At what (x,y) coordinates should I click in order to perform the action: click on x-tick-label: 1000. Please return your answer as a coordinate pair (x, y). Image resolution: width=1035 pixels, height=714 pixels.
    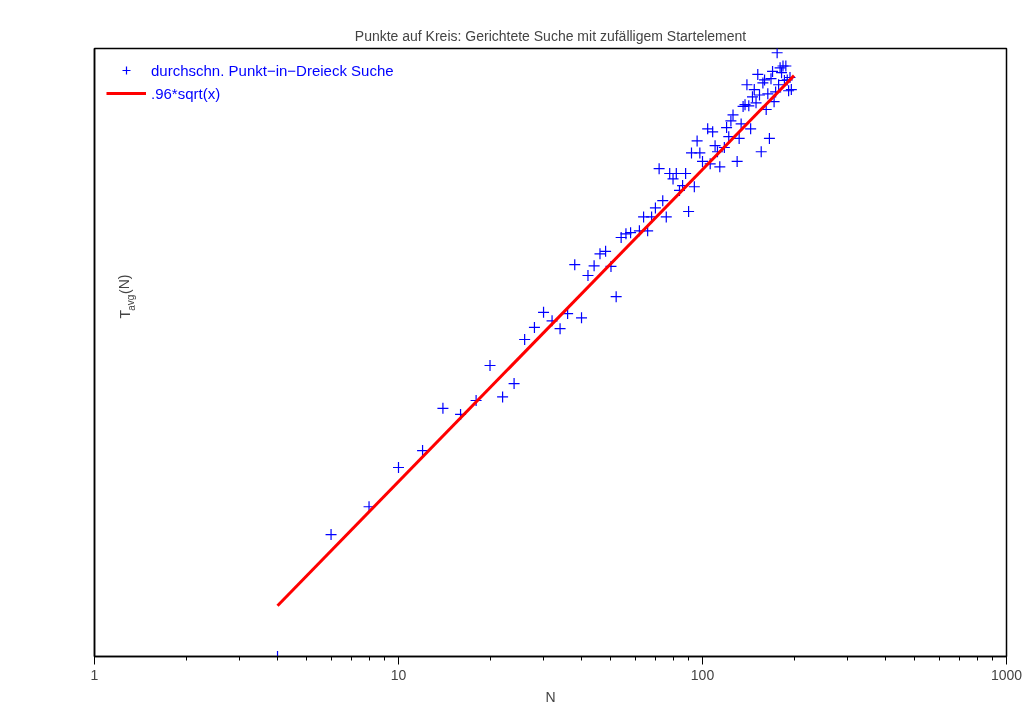
    Looking at the image, I should click on (1006, 674).